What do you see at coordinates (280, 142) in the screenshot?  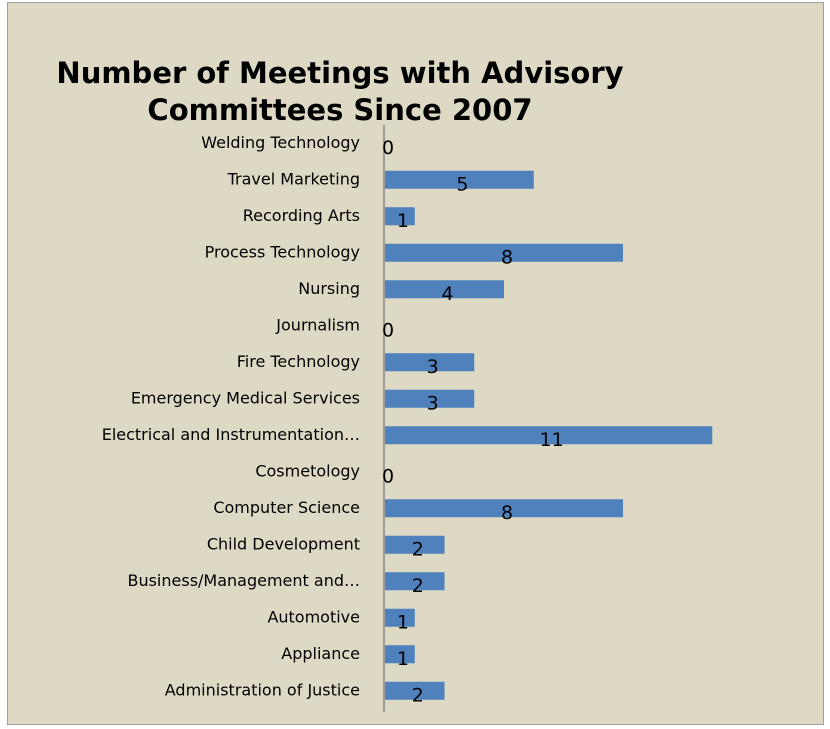 I see `y-tick-label: Welding Technology` at bounding box center [280, 142].